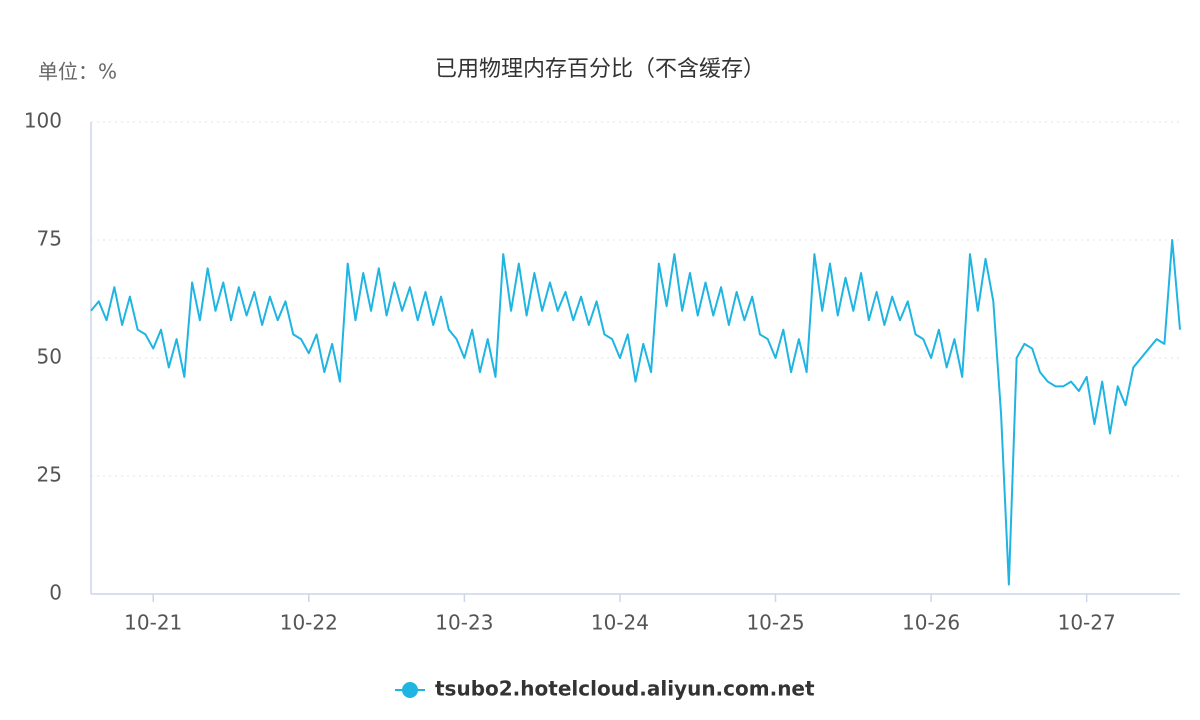 The image size is (1200, 720). What do you see at coordinates (600, 69) in the screenshot?
I see `chart-title: 已用物理内存百分比（不含缓存）` at bounding box center [600, 69].